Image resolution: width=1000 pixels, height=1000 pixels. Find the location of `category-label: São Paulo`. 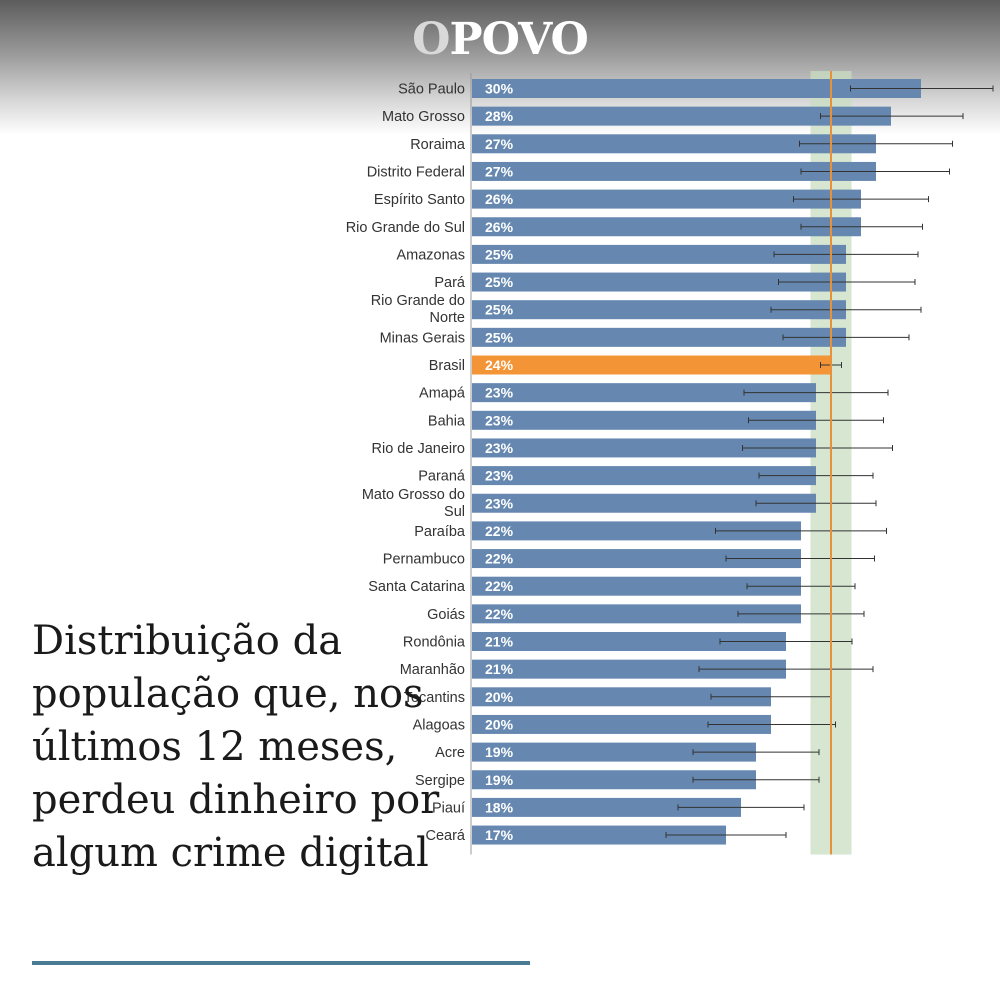

category-label: São Paulo is located at coordinates (431, 90).